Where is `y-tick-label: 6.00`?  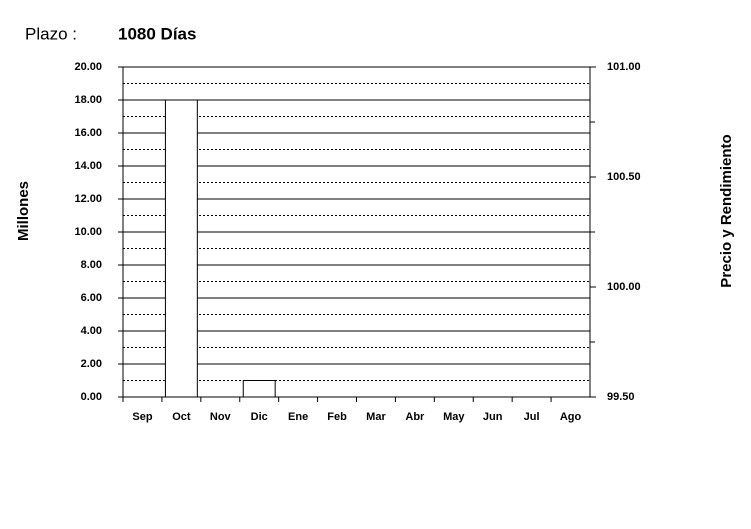
y-tick-label: 6.00 is located at coordinates (91, 298).